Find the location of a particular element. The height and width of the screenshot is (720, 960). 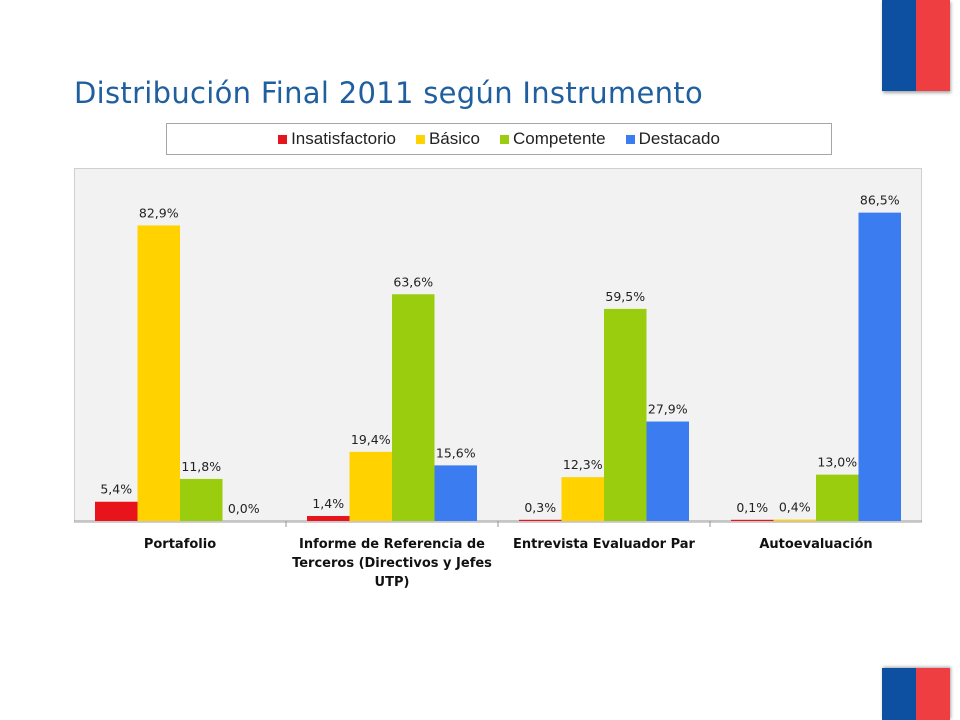

data-label: 15,6% is located at coordinates (456, 452).